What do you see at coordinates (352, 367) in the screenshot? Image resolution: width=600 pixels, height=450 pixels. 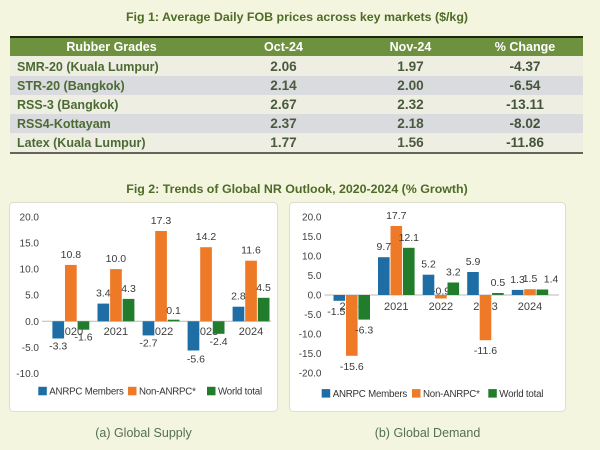 I see `svg-text: -15.6` at bounding box center [352, 367].